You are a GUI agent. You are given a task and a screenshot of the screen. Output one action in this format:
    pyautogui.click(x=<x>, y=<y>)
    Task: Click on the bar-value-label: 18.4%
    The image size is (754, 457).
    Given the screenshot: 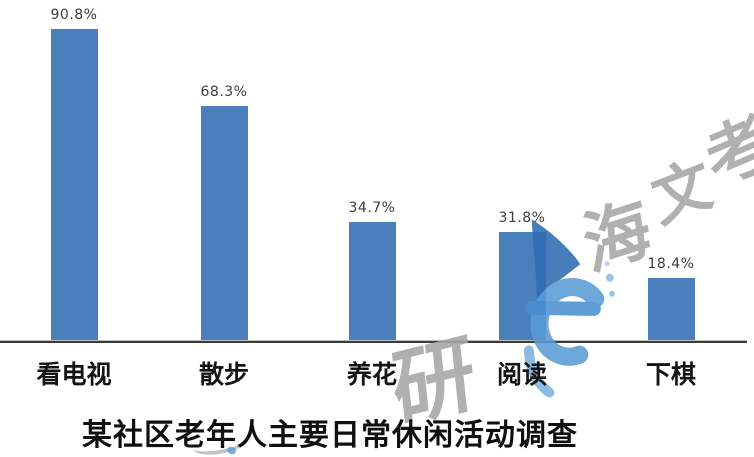 What is the action you would take?
    pyautogui.click(x=671, y=264)
    